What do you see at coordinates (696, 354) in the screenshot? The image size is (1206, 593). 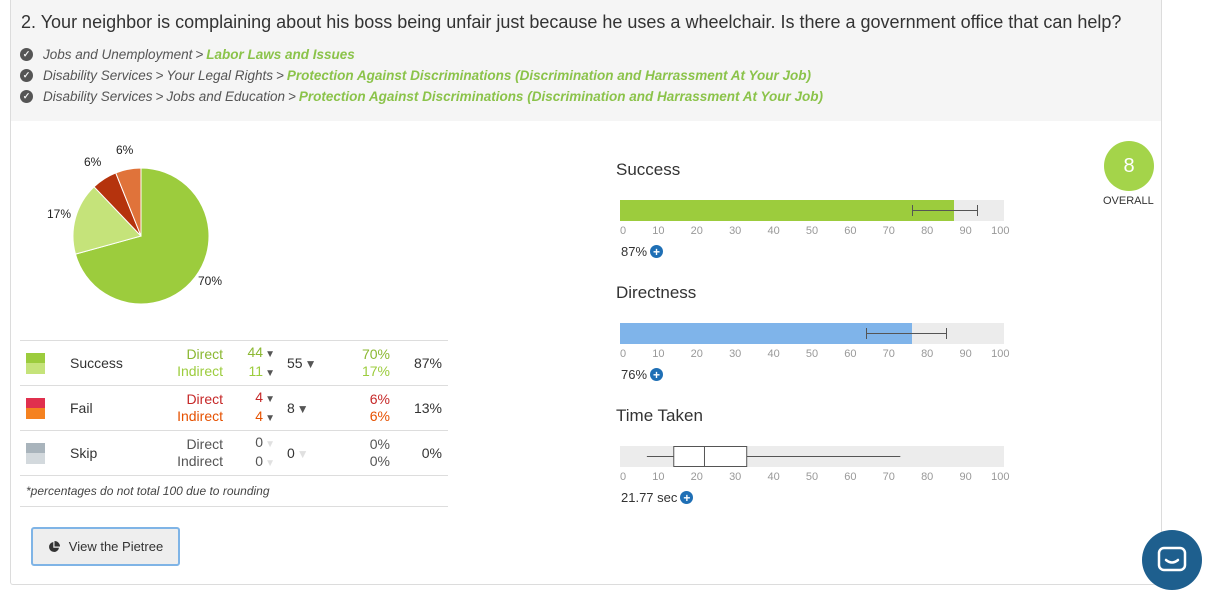 I see `axis-tick-label: 20` at bounding box center [696, 354].